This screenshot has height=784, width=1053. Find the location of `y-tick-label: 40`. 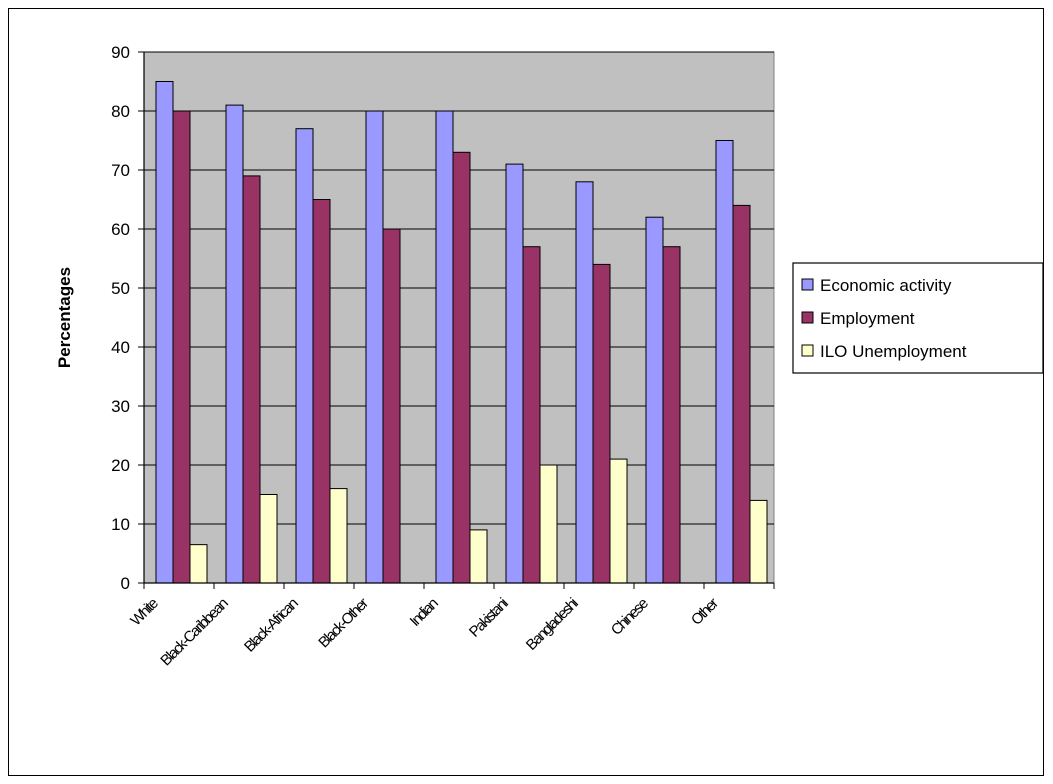

y-tick-label: 40 is located at coordinates (120, 347).